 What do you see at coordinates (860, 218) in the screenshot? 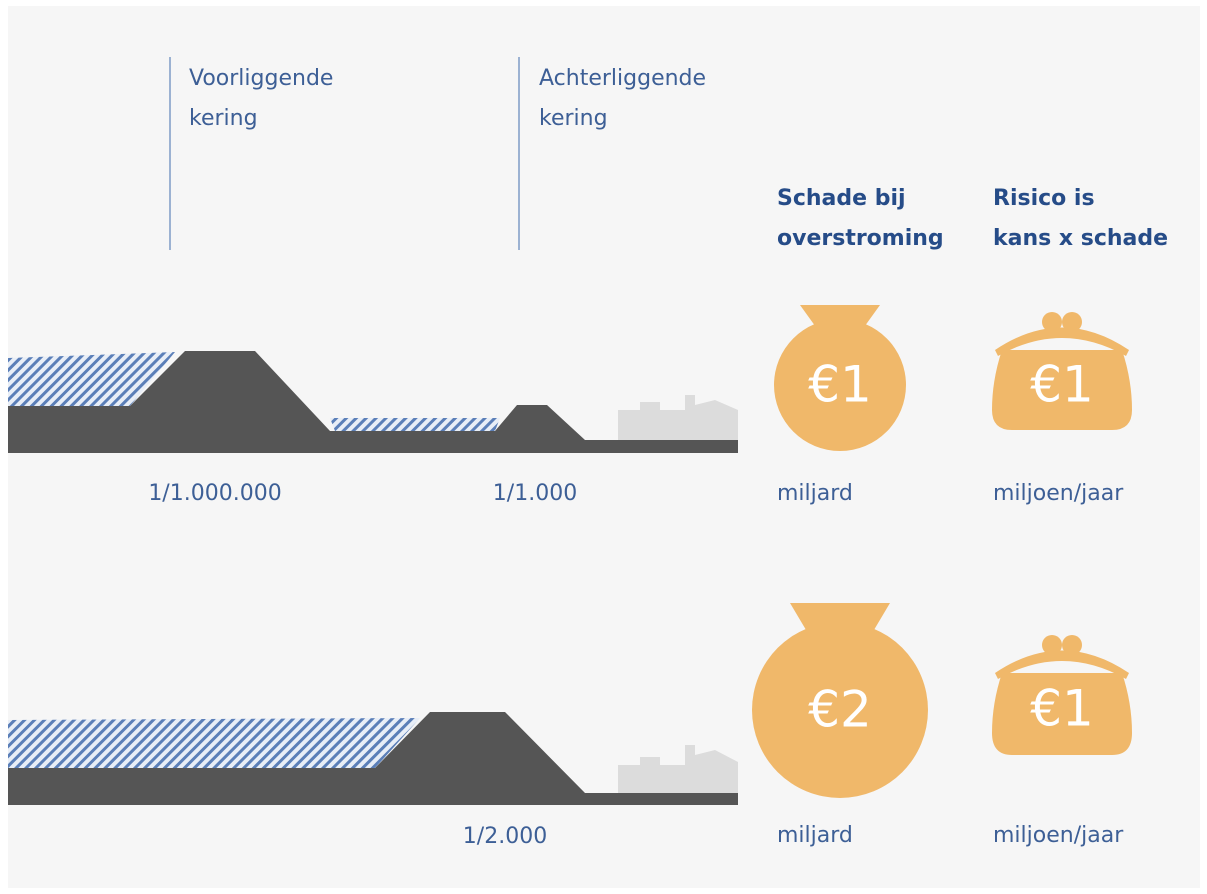
I see `column-header: Schade bij overstroming` at bounding box center [860, 218].